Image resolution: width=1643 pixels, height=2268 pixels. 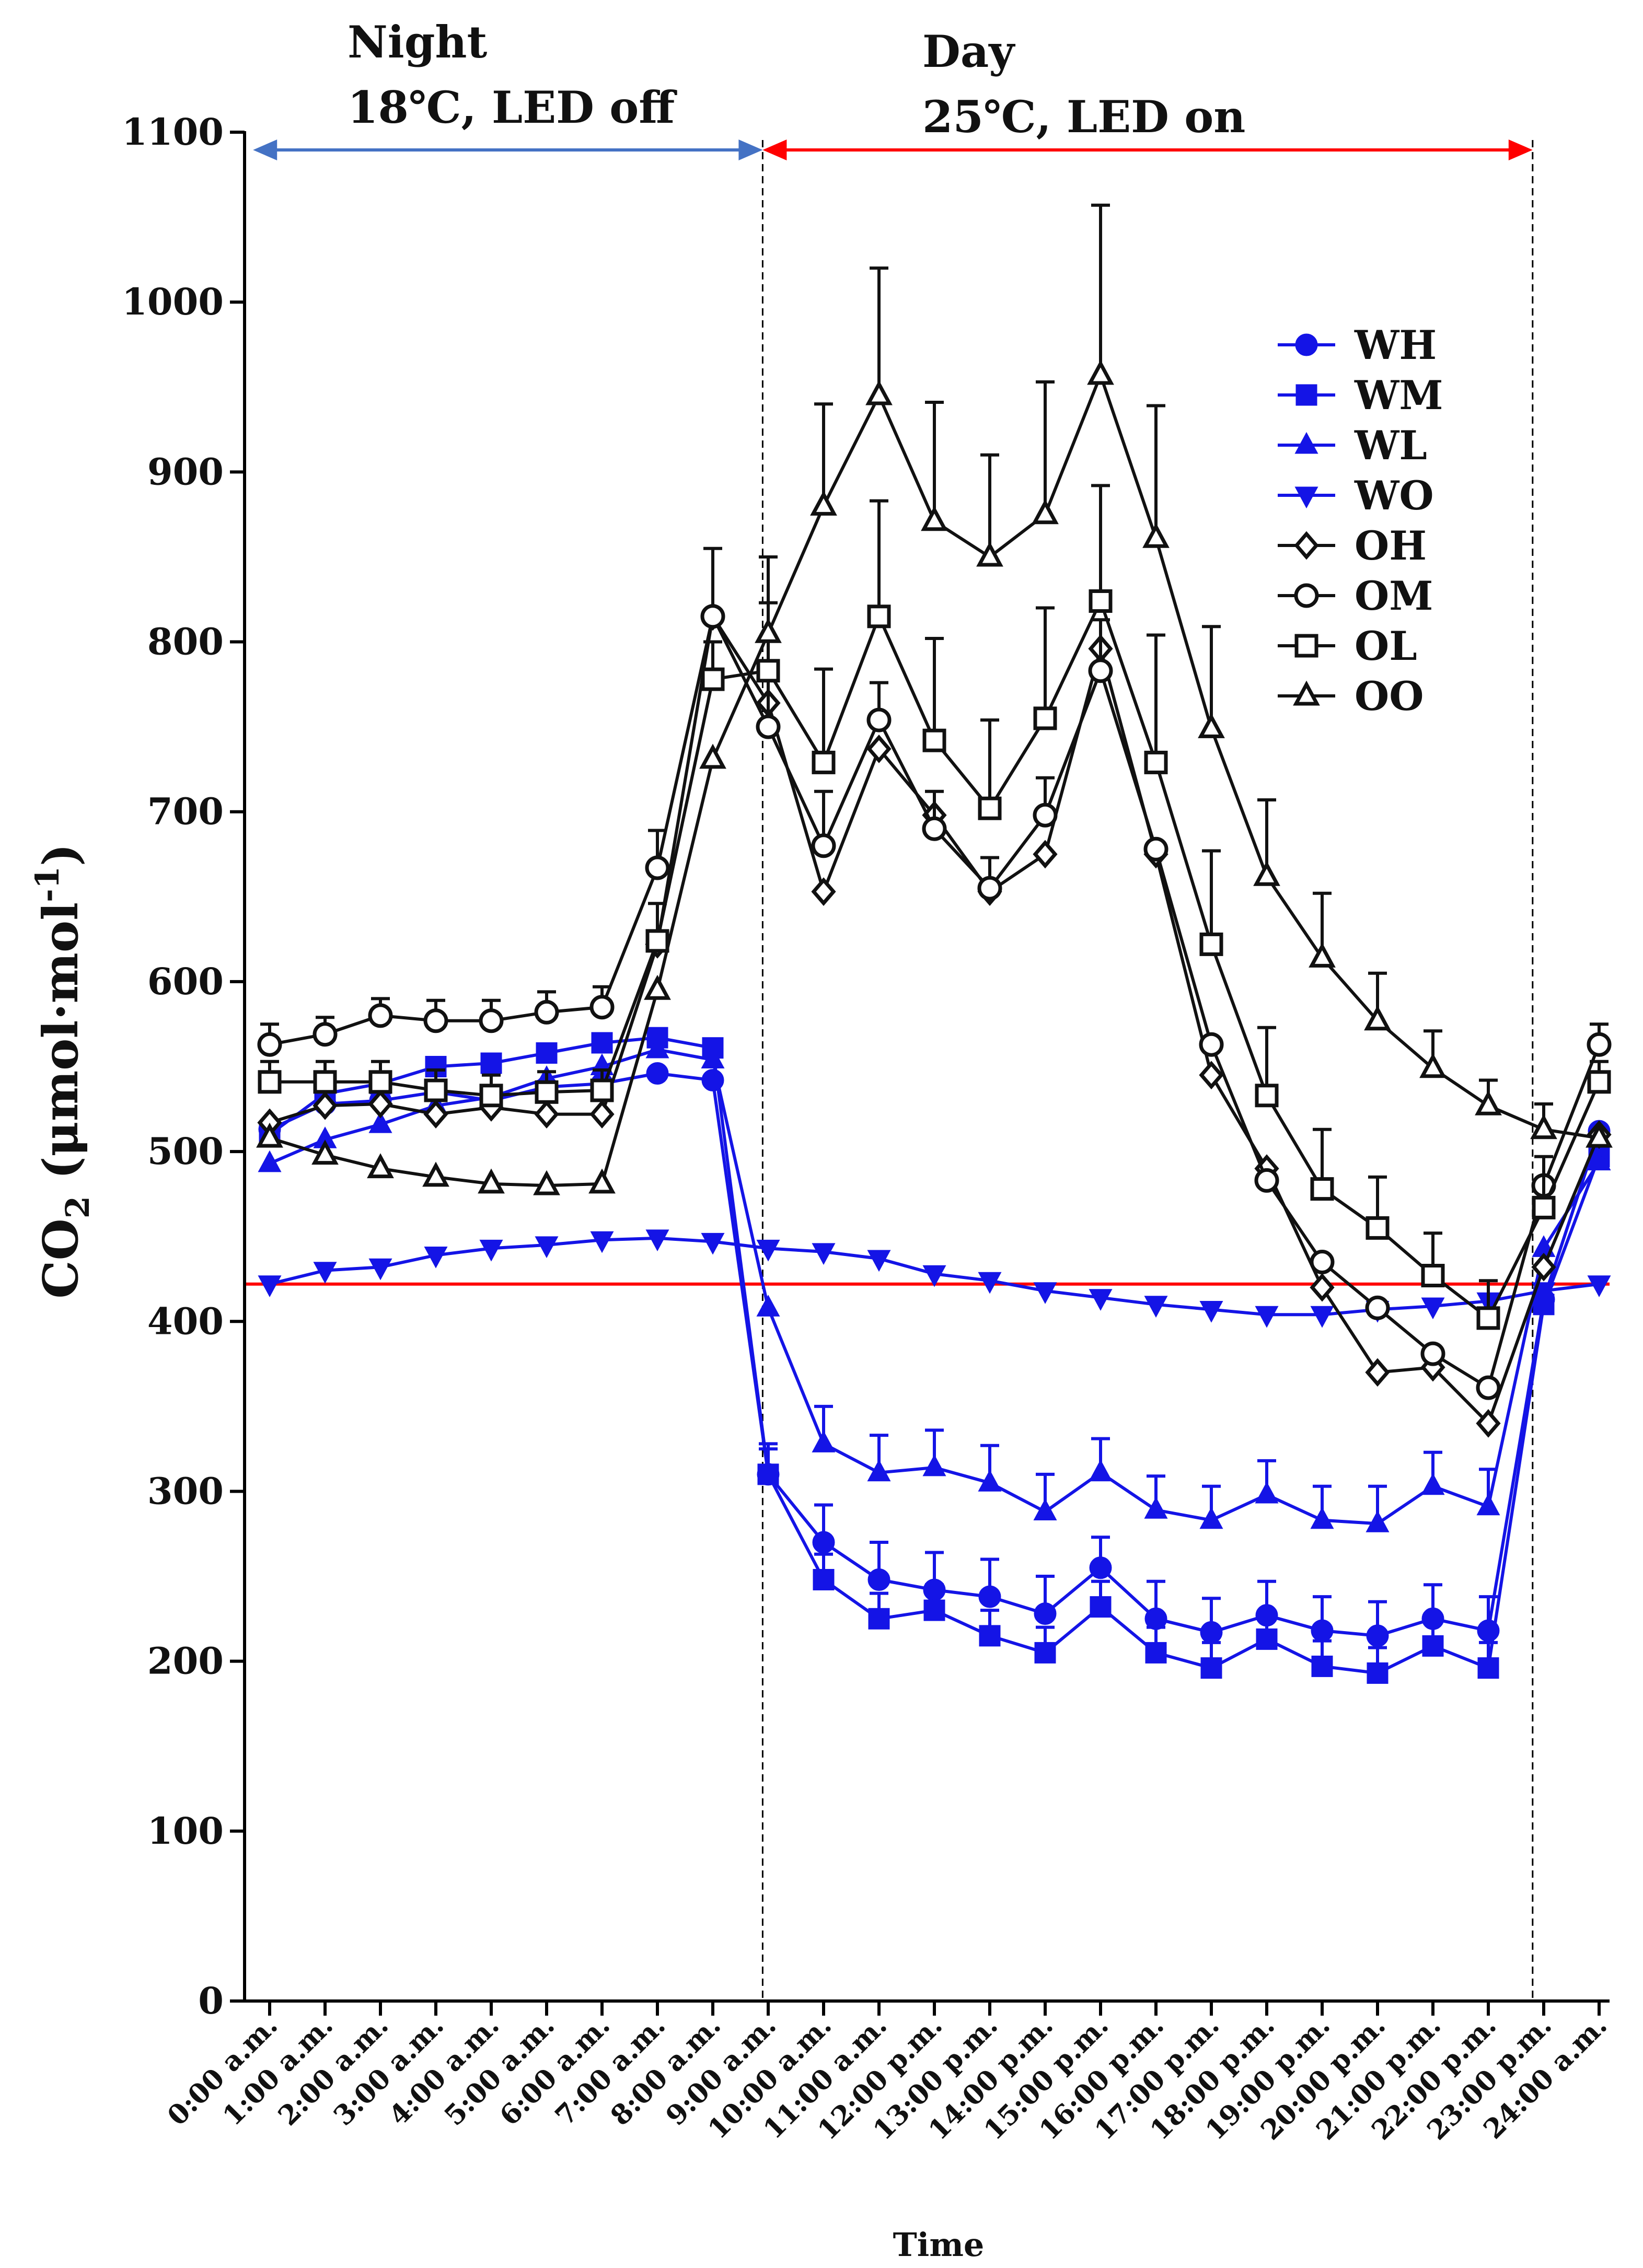 What do you see at coordinates (1347, 646) in the screenshot?
I see `legend-item-OL: OL` at bounding box center [1347, 646].